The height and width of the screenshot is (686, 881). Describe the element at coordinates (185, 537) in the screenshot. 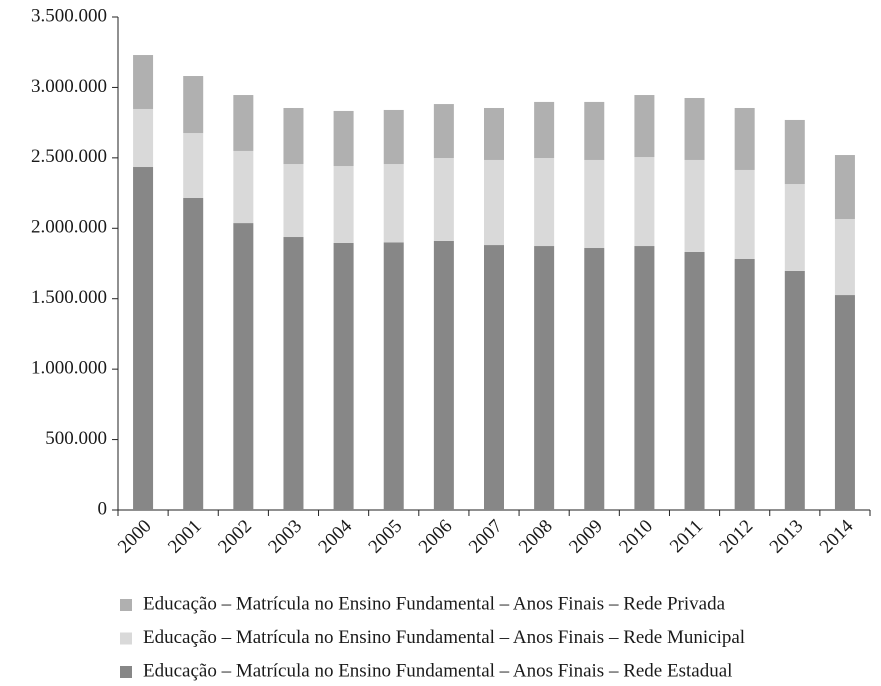

I see `x-tick-label: 2001` at that location.